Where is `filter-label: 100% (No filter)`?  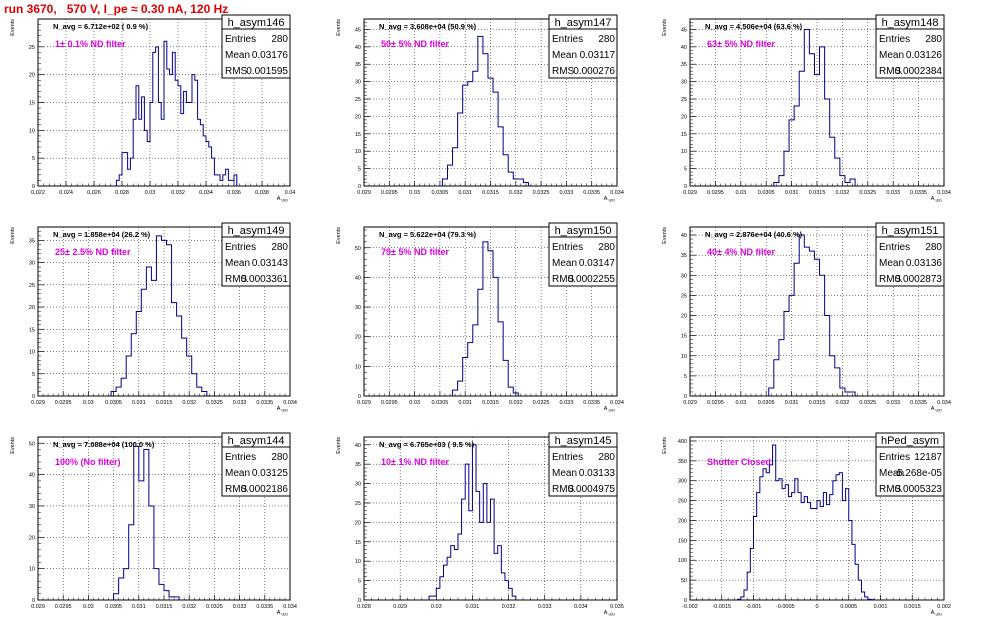 filter-label: 100% (No filter) is located at coordinates (88, 462).